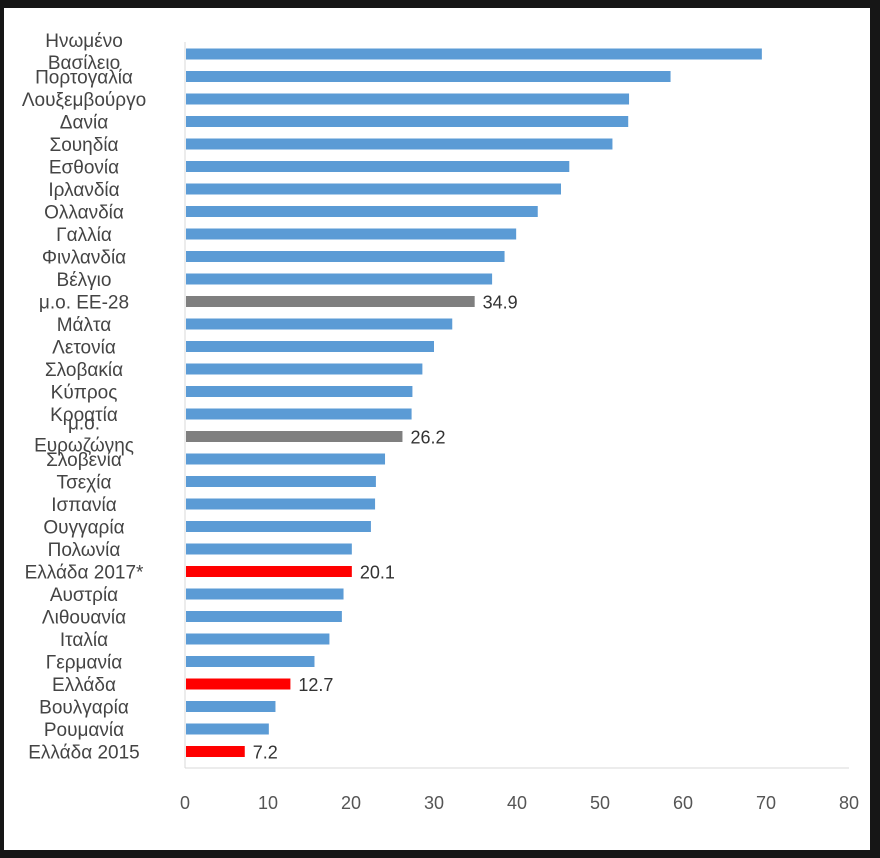  What do you see at coordinates (84, 123) in the screenshot?
I see `category-label: Δανία` at bounding box center [84, 123].